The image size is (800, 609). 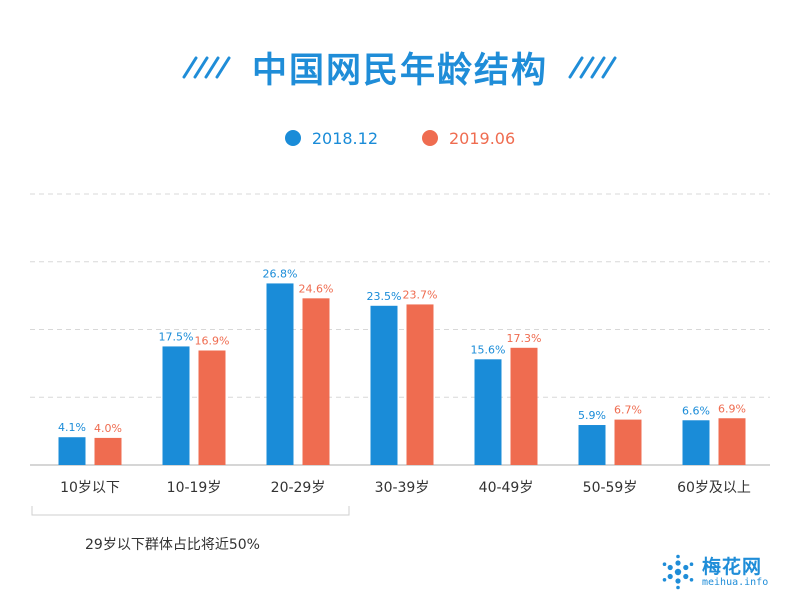 I want to click on annotation-text: 29岁以下群体占比将近50%, so click(x=172, y=545).